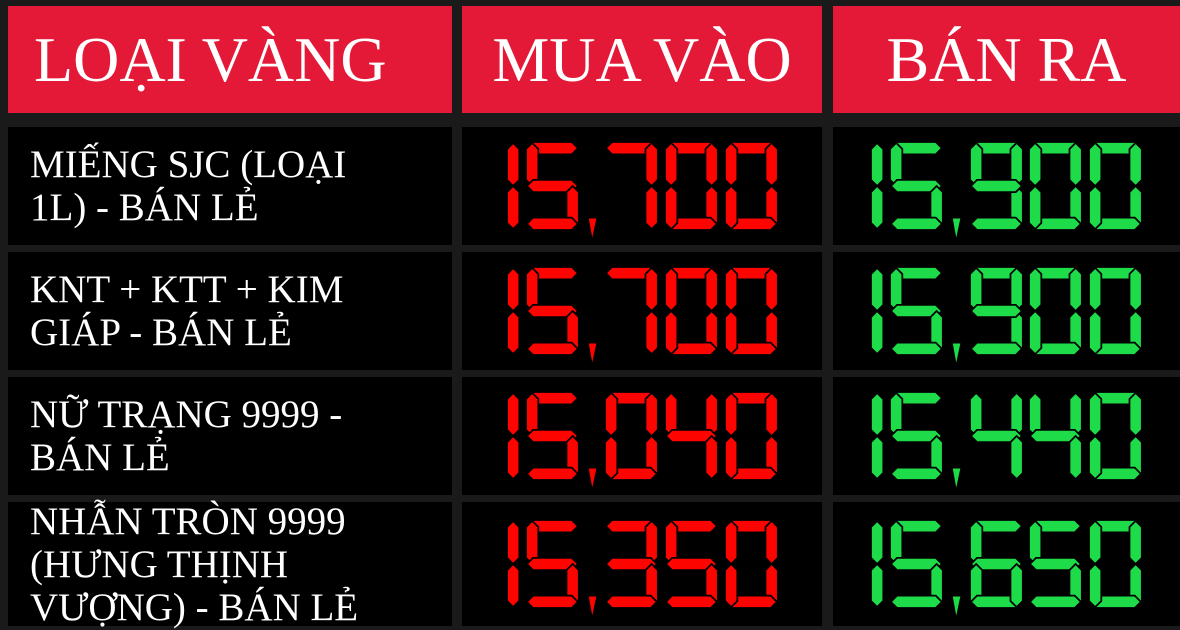 This screenshot has height=630, width=1180. What do you see at coordinates (642, 59) in the screenshot?
I see `column-header-buy: MUA VÀO` at bounding box center [642, 59].